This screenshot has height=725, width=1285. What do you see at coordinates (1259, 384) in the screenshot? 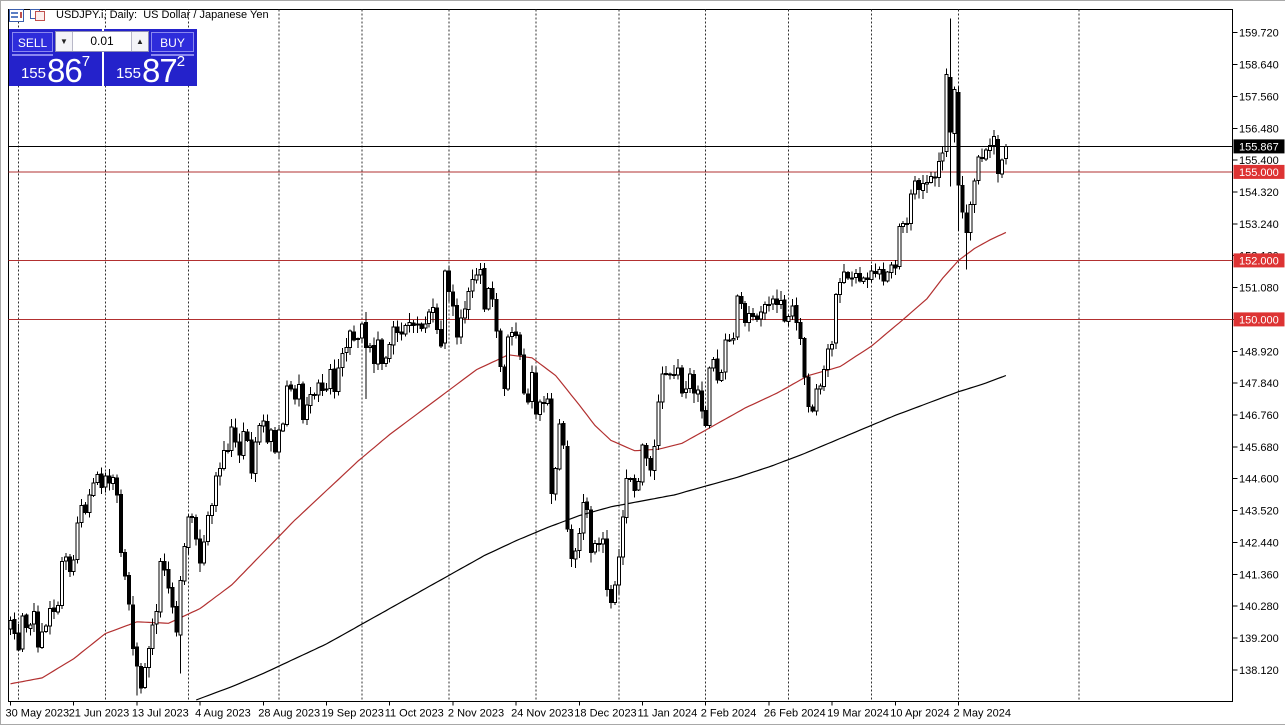
I see `svg-text: 147.840` at bounding box center [1259, 384].